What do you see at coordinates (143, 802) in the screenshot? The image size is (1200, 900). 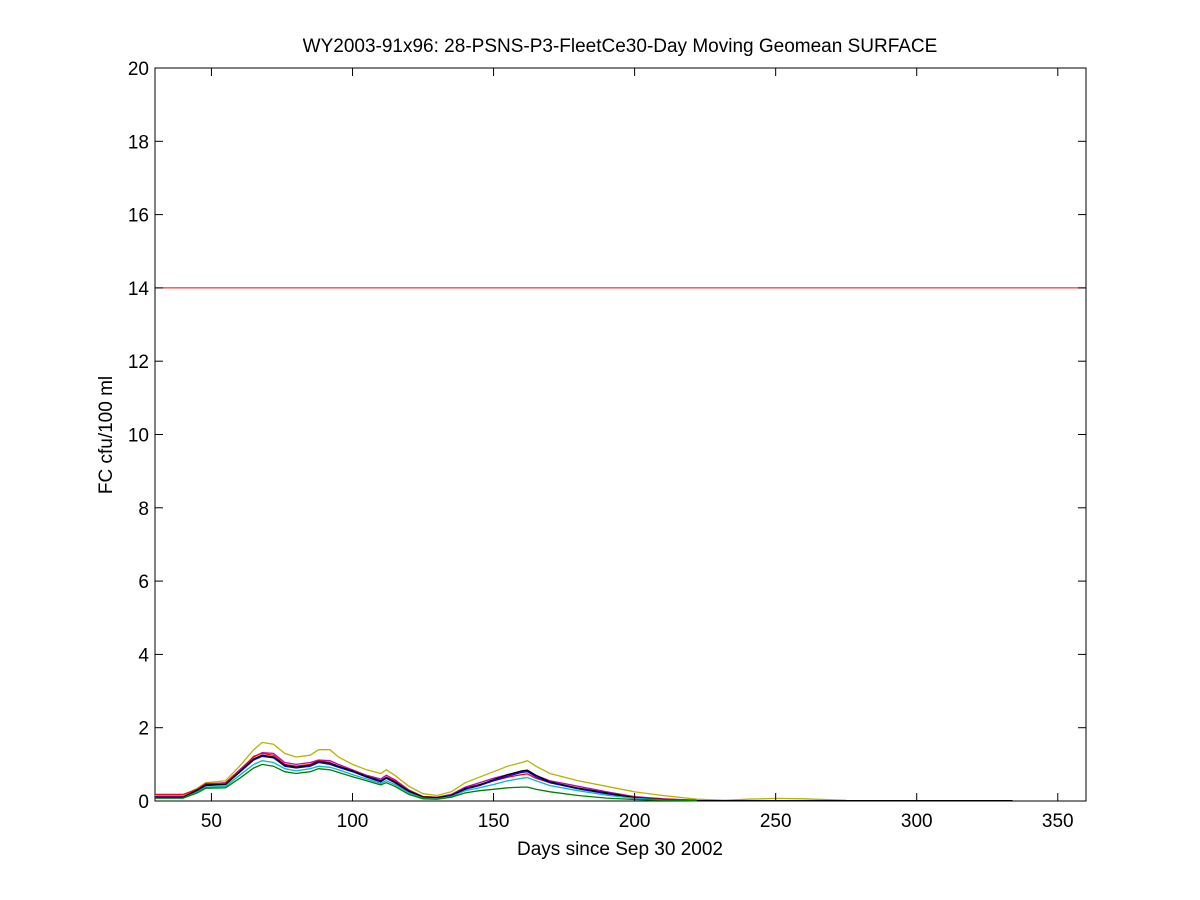 I see `y-tick-label: 0` at bounding box center [143, 802].